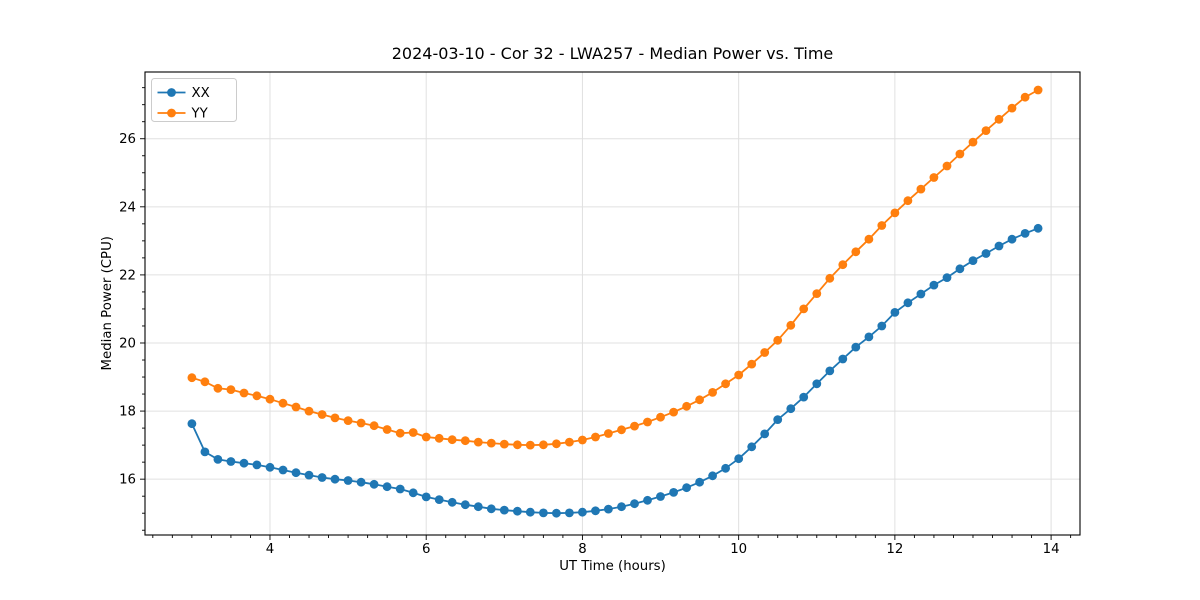 Image resolution: width=1200 pixels, height=600 pixels. What do you see at coordinates (107, 303) in the screenshot?
I see `y-axis-label: Median Power (CPU)` at bounding box center [107, 303].